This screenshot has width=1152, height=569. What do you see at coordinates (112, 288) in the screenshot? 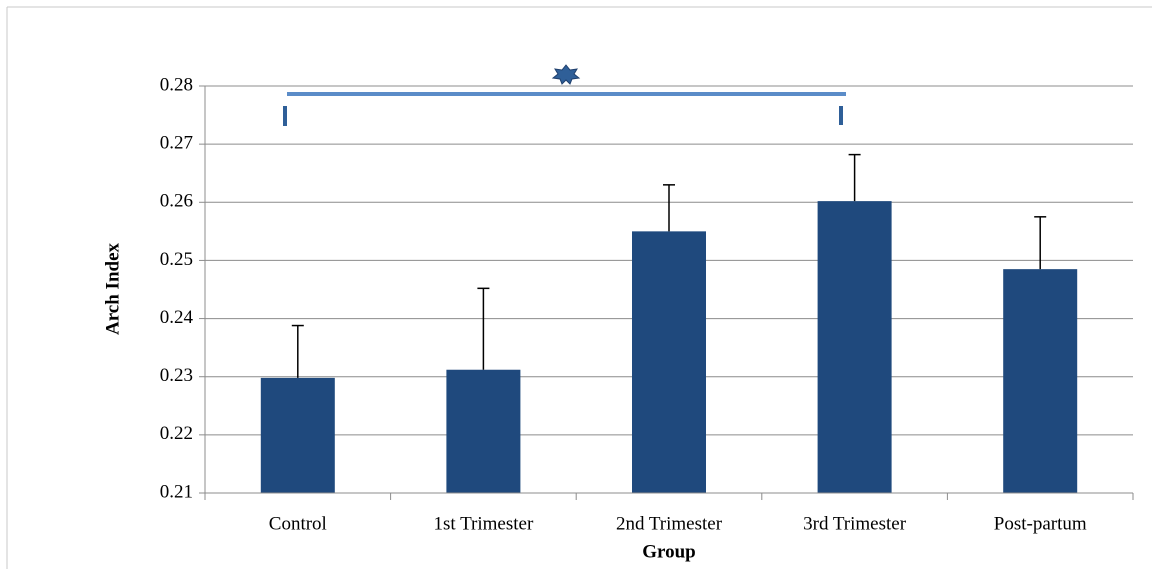
I see `y-axis-label: Arch Index` at bounding box center [112, 288].